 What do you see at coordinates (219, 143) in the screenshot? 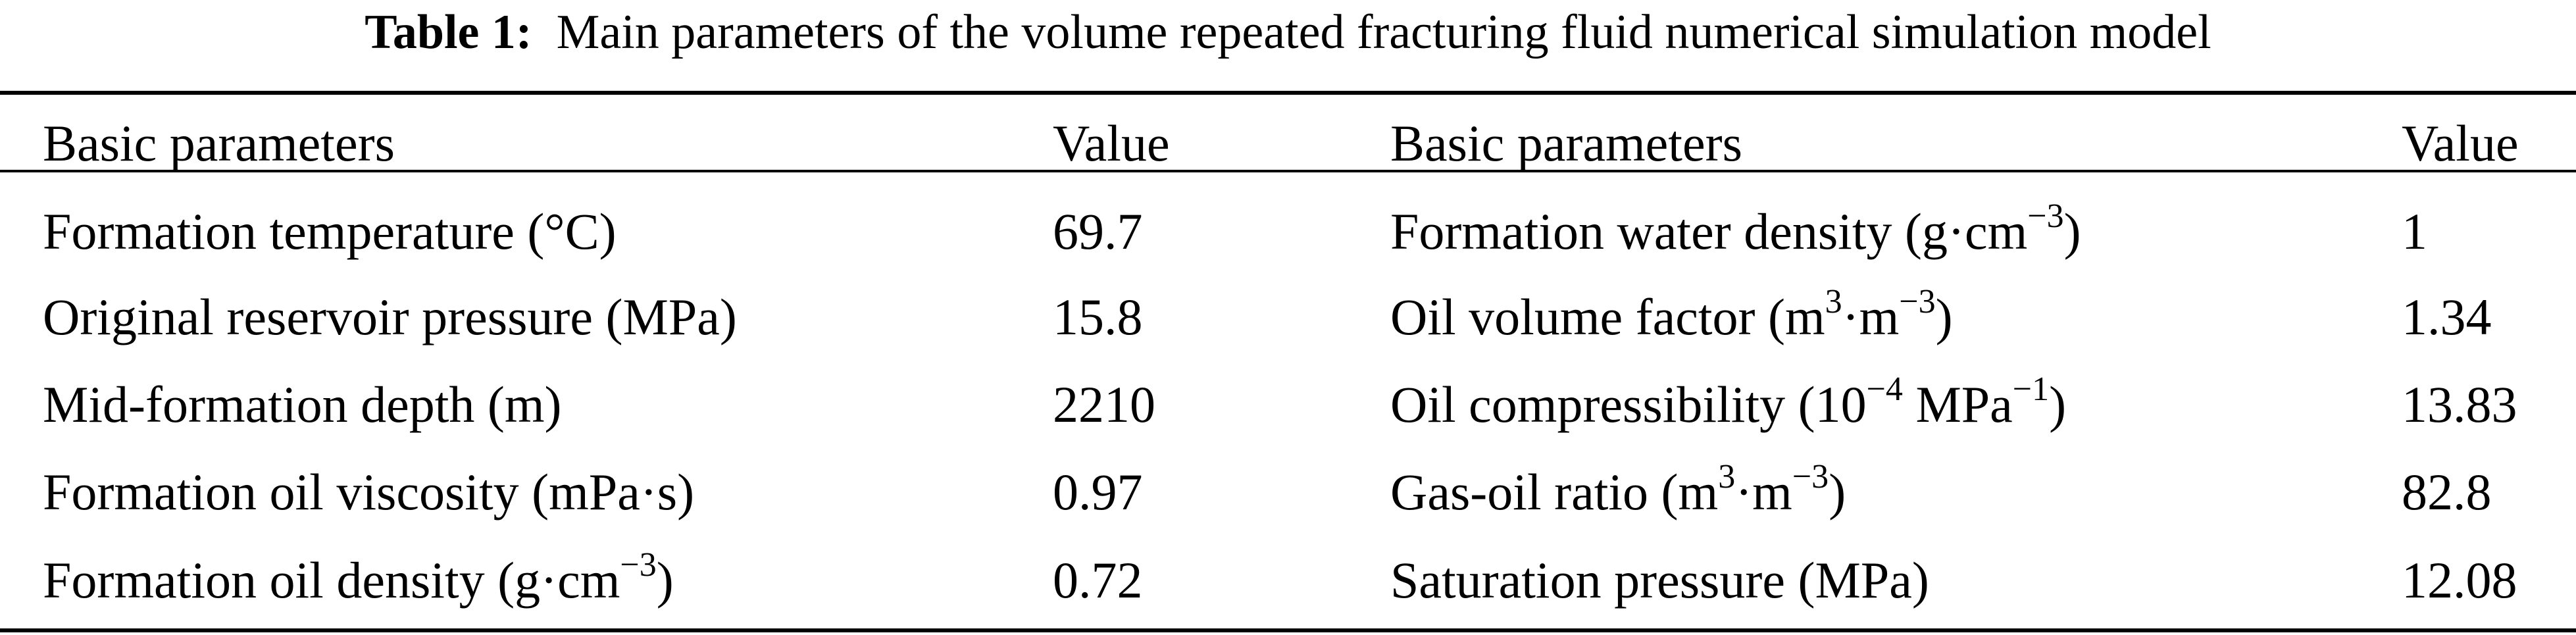
I see `header-basic-parameters-left: Basic parameters` at bounding box center [219, 143].